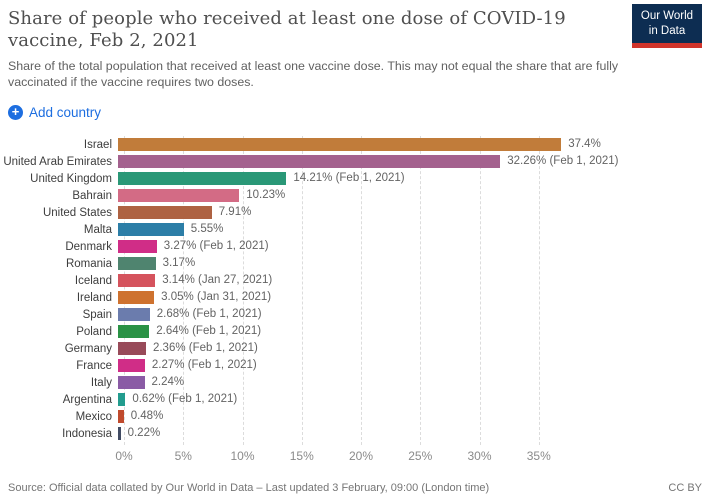 This screenshot has width=710, height=500. I want to click on bar-italy, so click(131, 383).